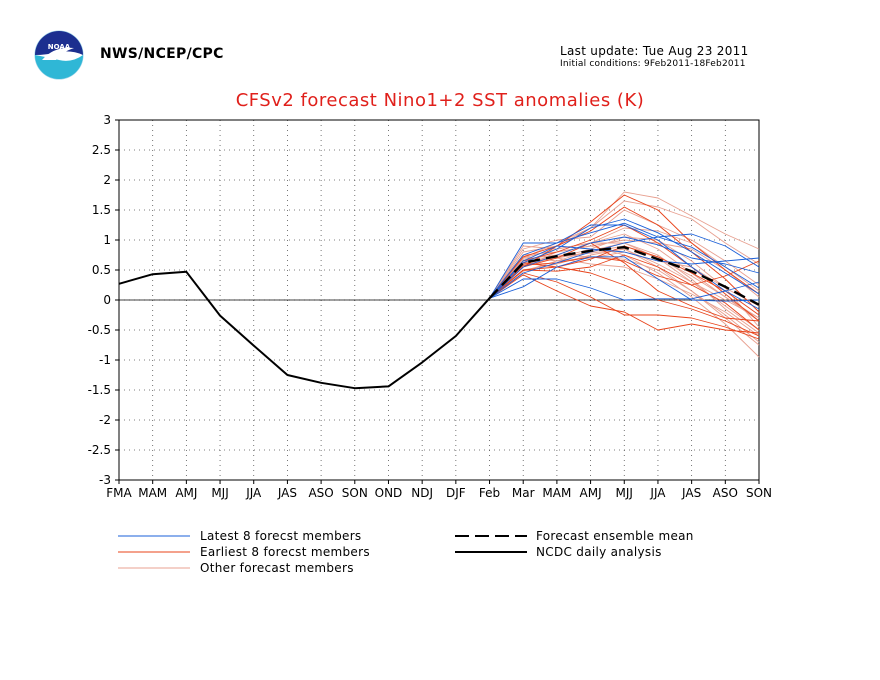 The image size is (880, 680). Describe the element at coordinates (107, 180) in the screenshot. I see `y-tick-label: 2` at that location.